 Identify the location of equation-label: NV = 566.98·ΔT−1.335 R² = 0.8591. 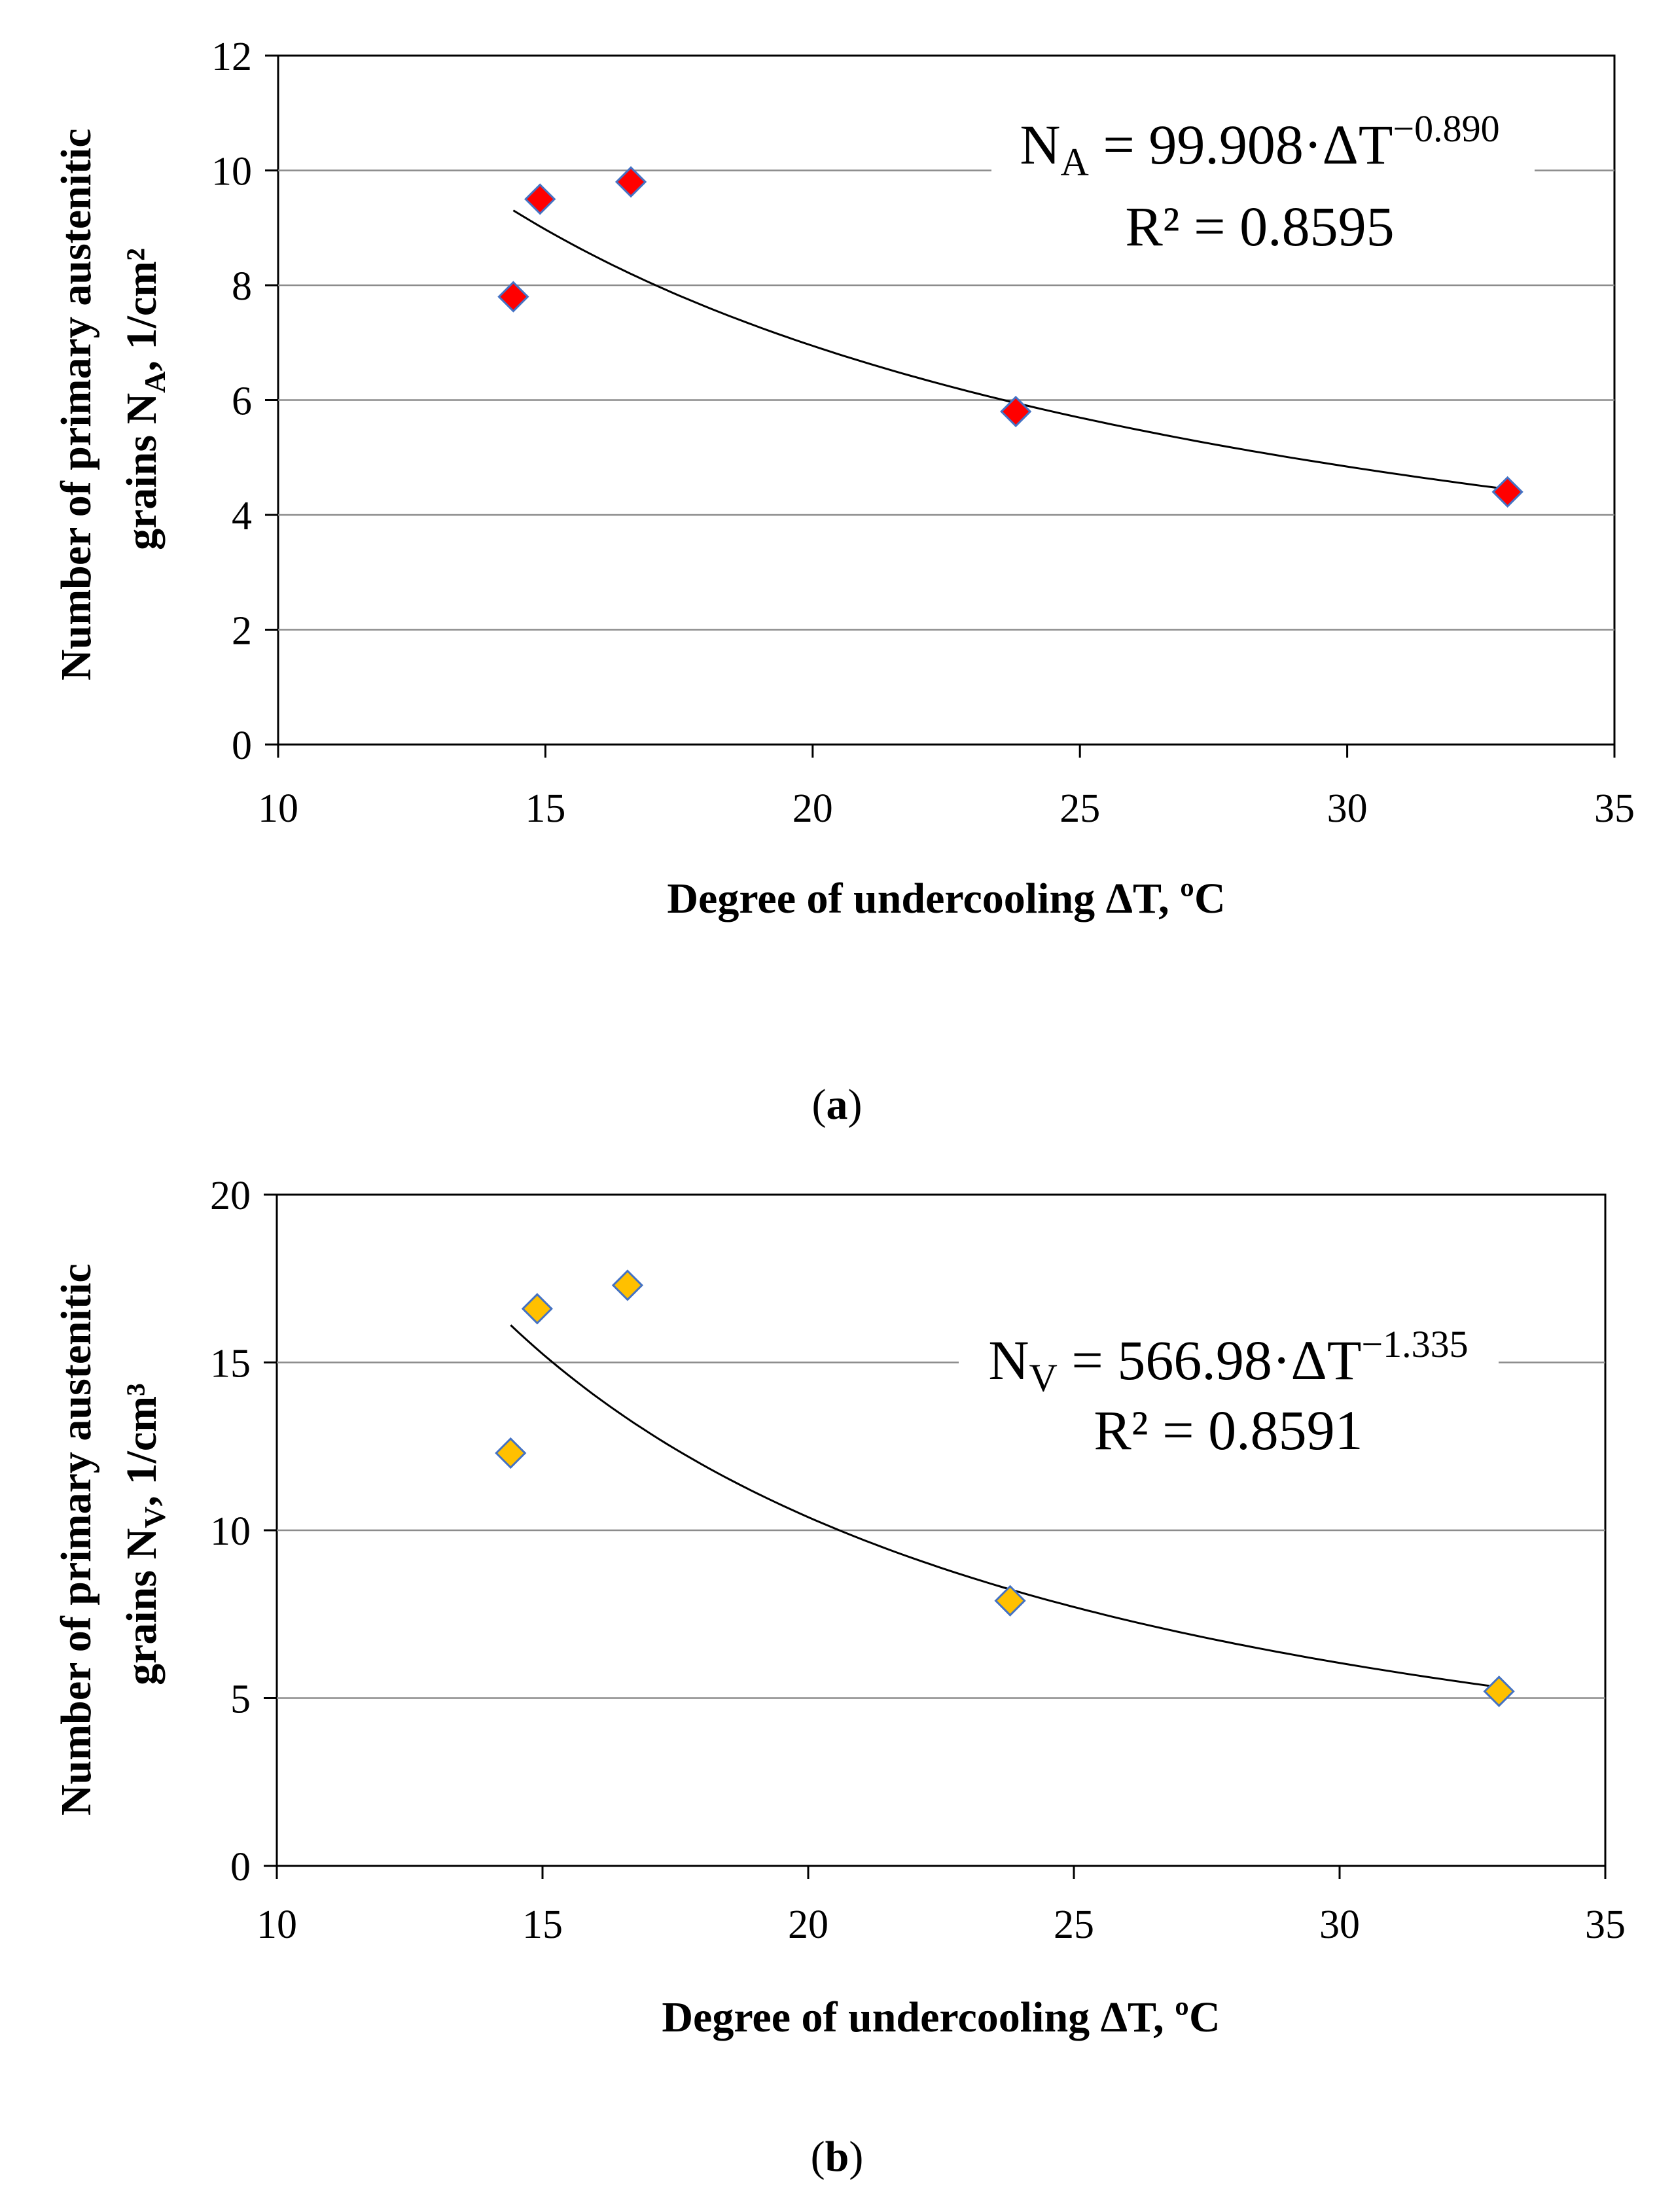
(1229, 1392).